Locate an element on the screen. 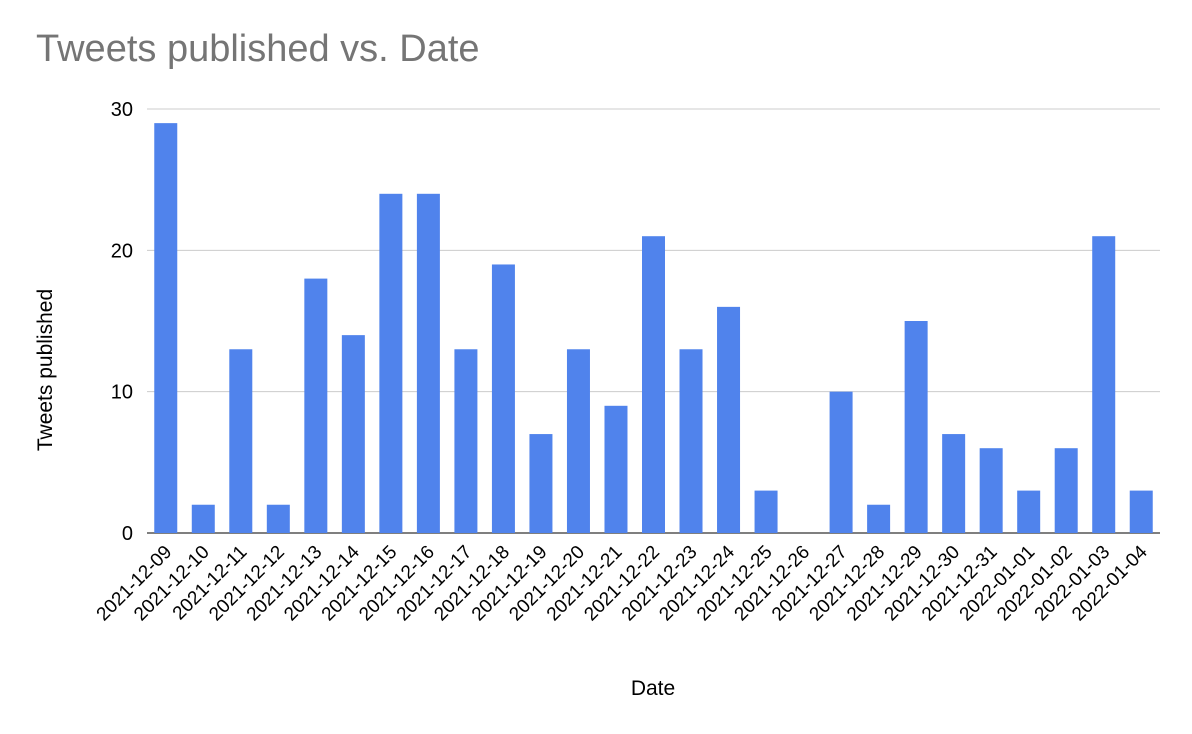 The height and width of the screenshot is (734, 1192). y-tick-label: 10 is located at coordinates (122, 393).